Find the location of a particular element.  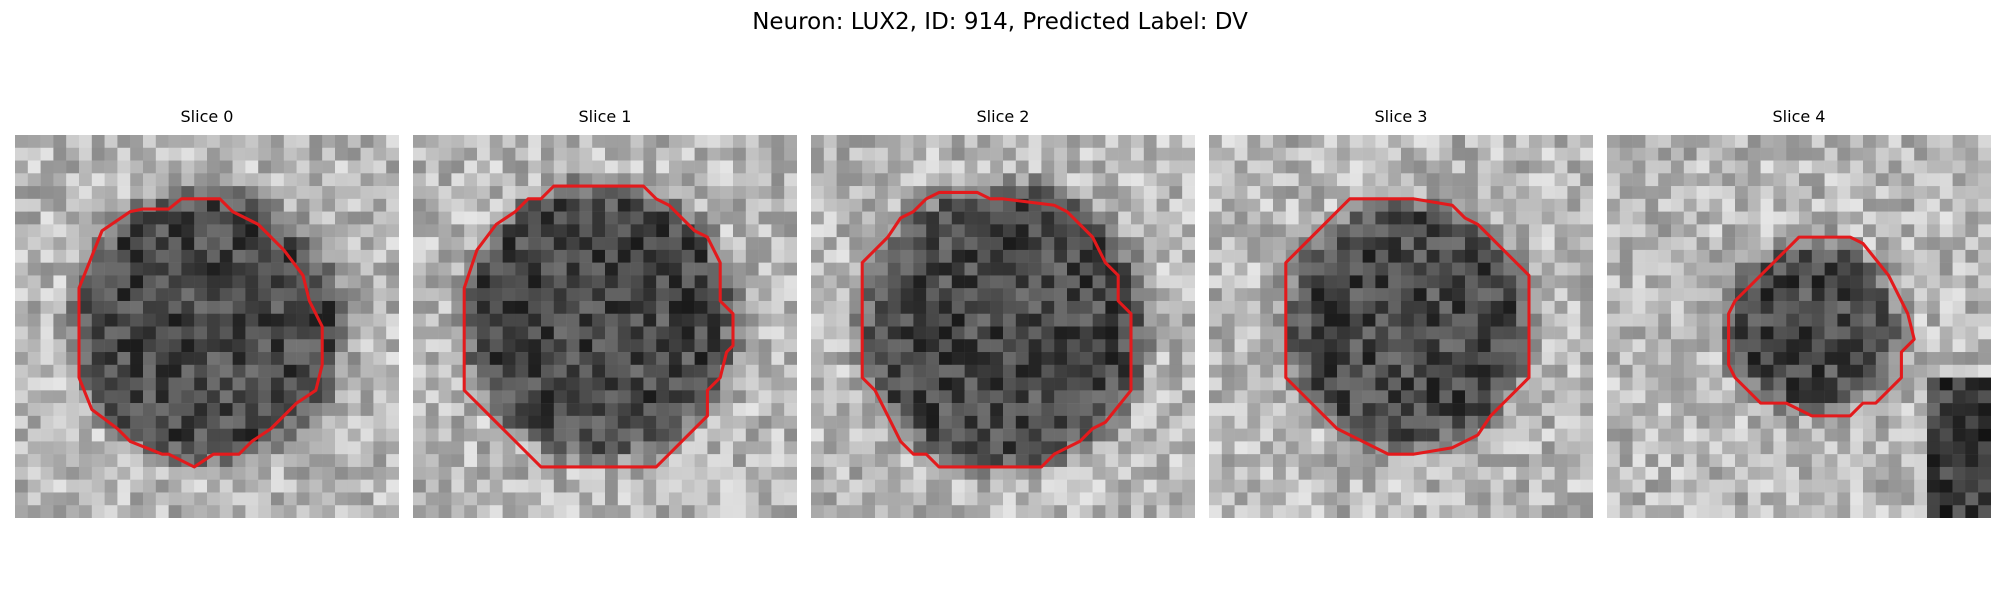

slice-panel-0: Slice 0 is located at coordinates (207, 312).